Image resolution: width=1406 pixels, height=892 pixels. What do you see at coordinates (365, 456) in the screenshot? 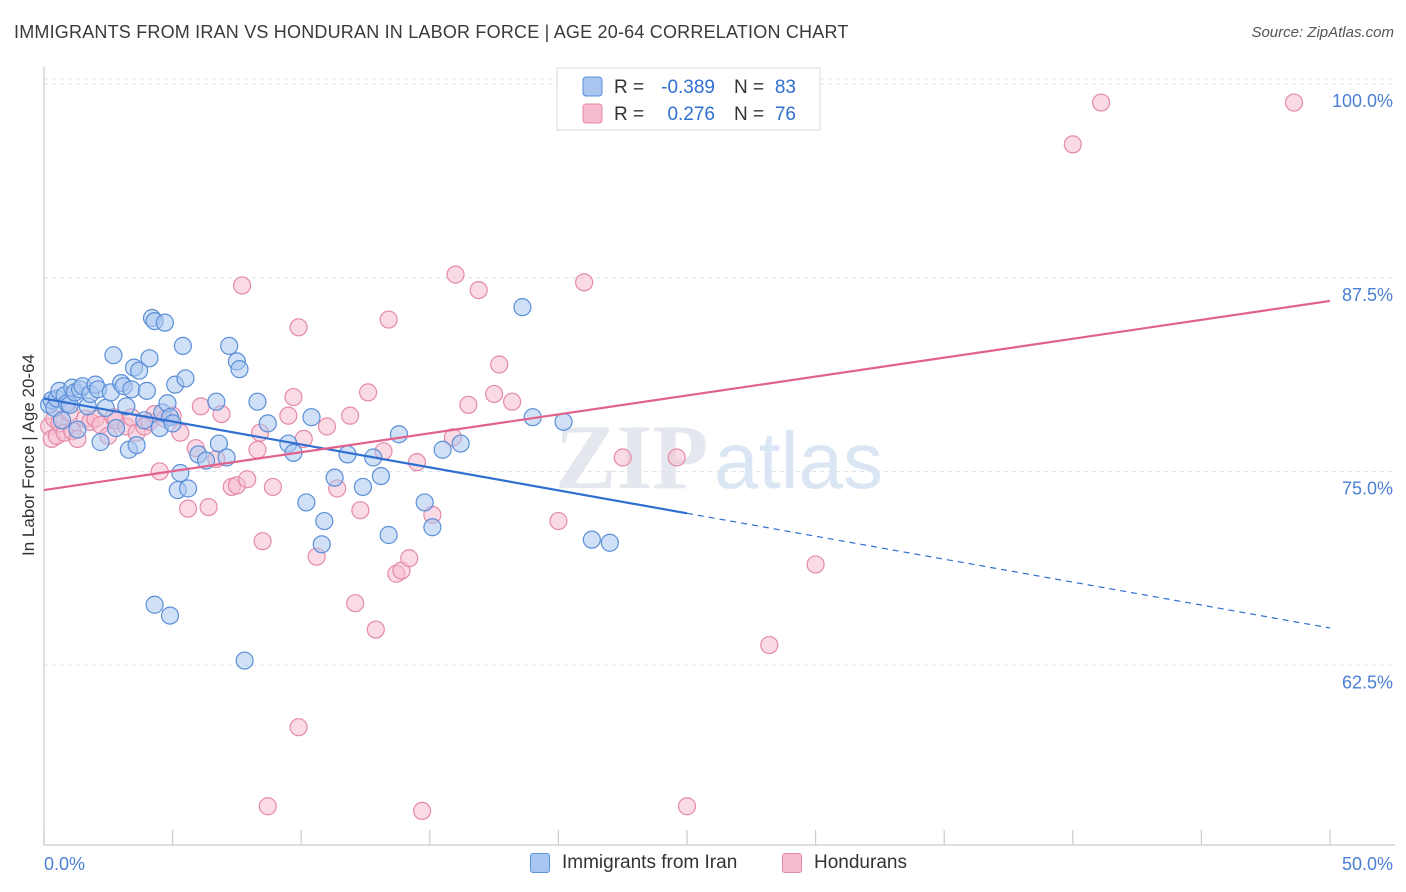
I see `iran-trend-solid` at bounding box center [365, 456].